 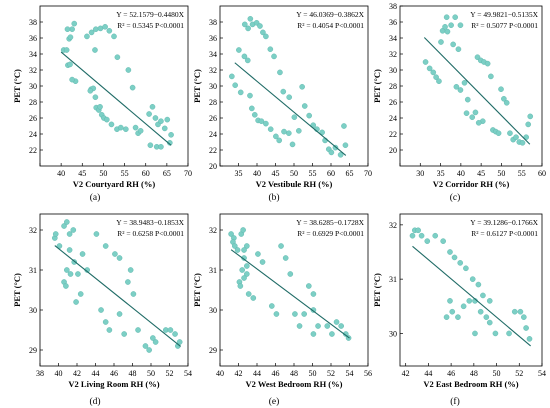 I want to click on x-tick-label: 35, so click(x=441, y=173).